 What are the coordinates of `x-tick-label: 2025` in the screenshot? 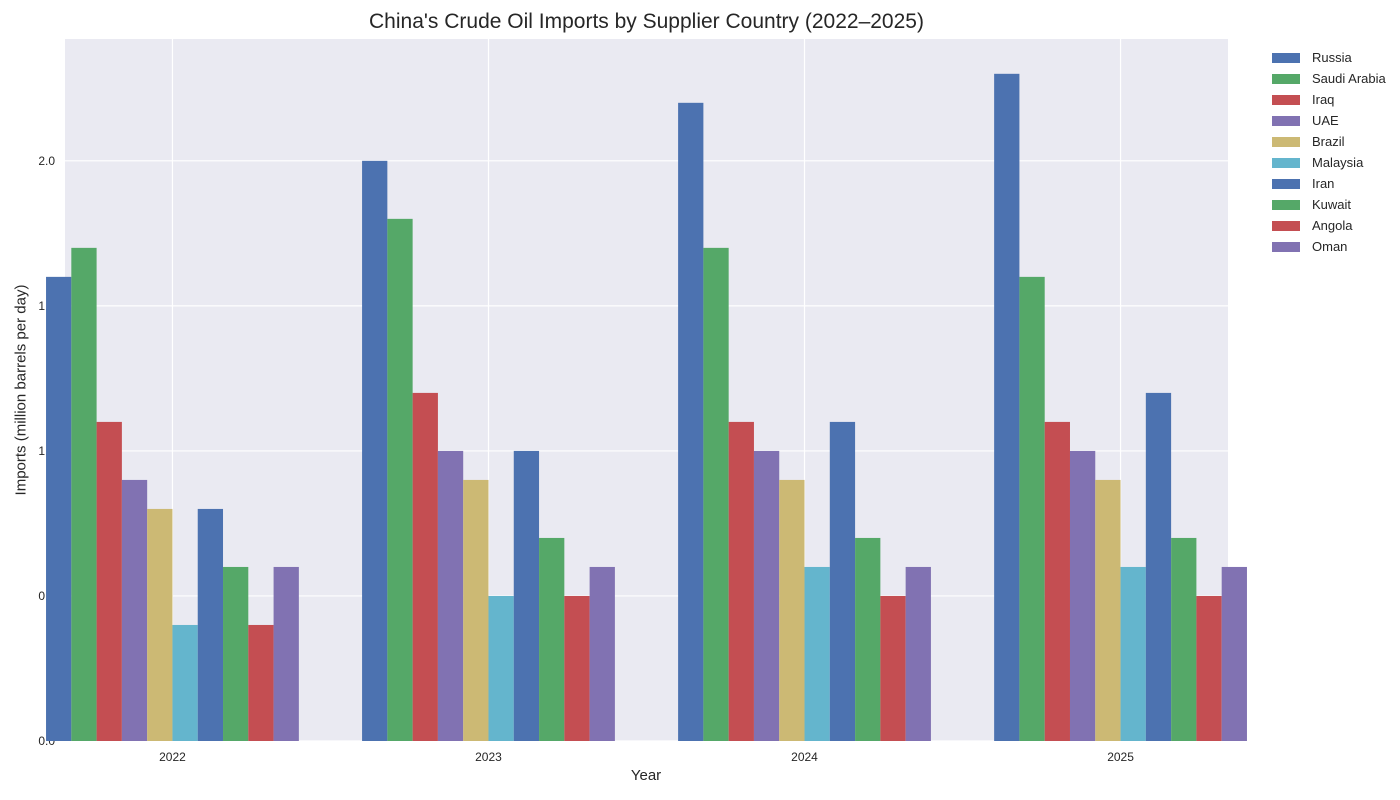 It's located at (1120, 757).